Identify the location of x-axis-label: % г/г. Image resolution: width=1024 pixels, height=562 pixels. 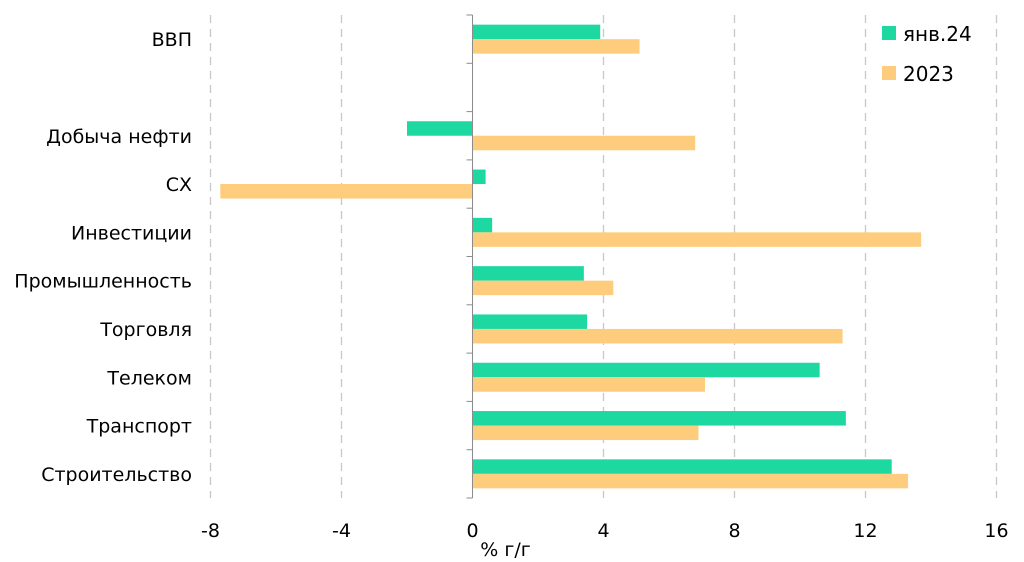
(505, 550).